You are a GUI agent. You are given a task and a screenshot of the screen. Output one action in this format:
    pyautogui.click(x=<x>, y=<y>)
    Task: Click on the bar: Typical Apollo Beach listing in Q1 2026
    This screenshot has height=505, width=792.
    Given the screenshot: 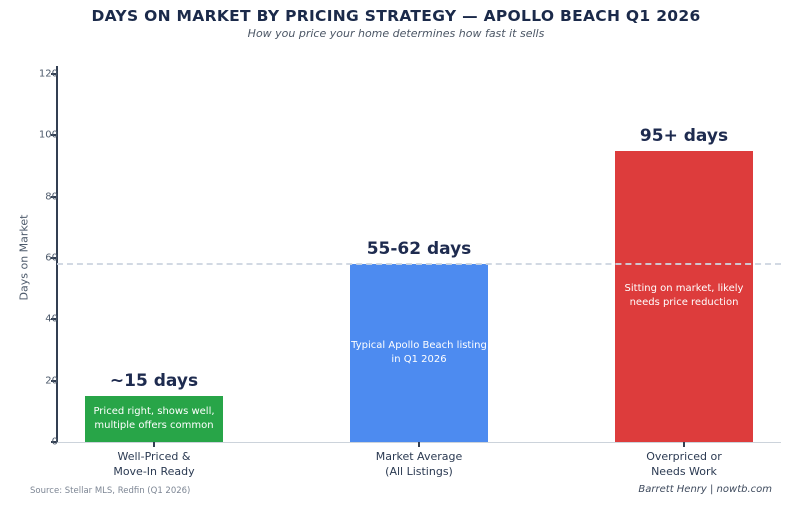 What is the action you would take?
    pyautogui.click(x=419, y=353)
    